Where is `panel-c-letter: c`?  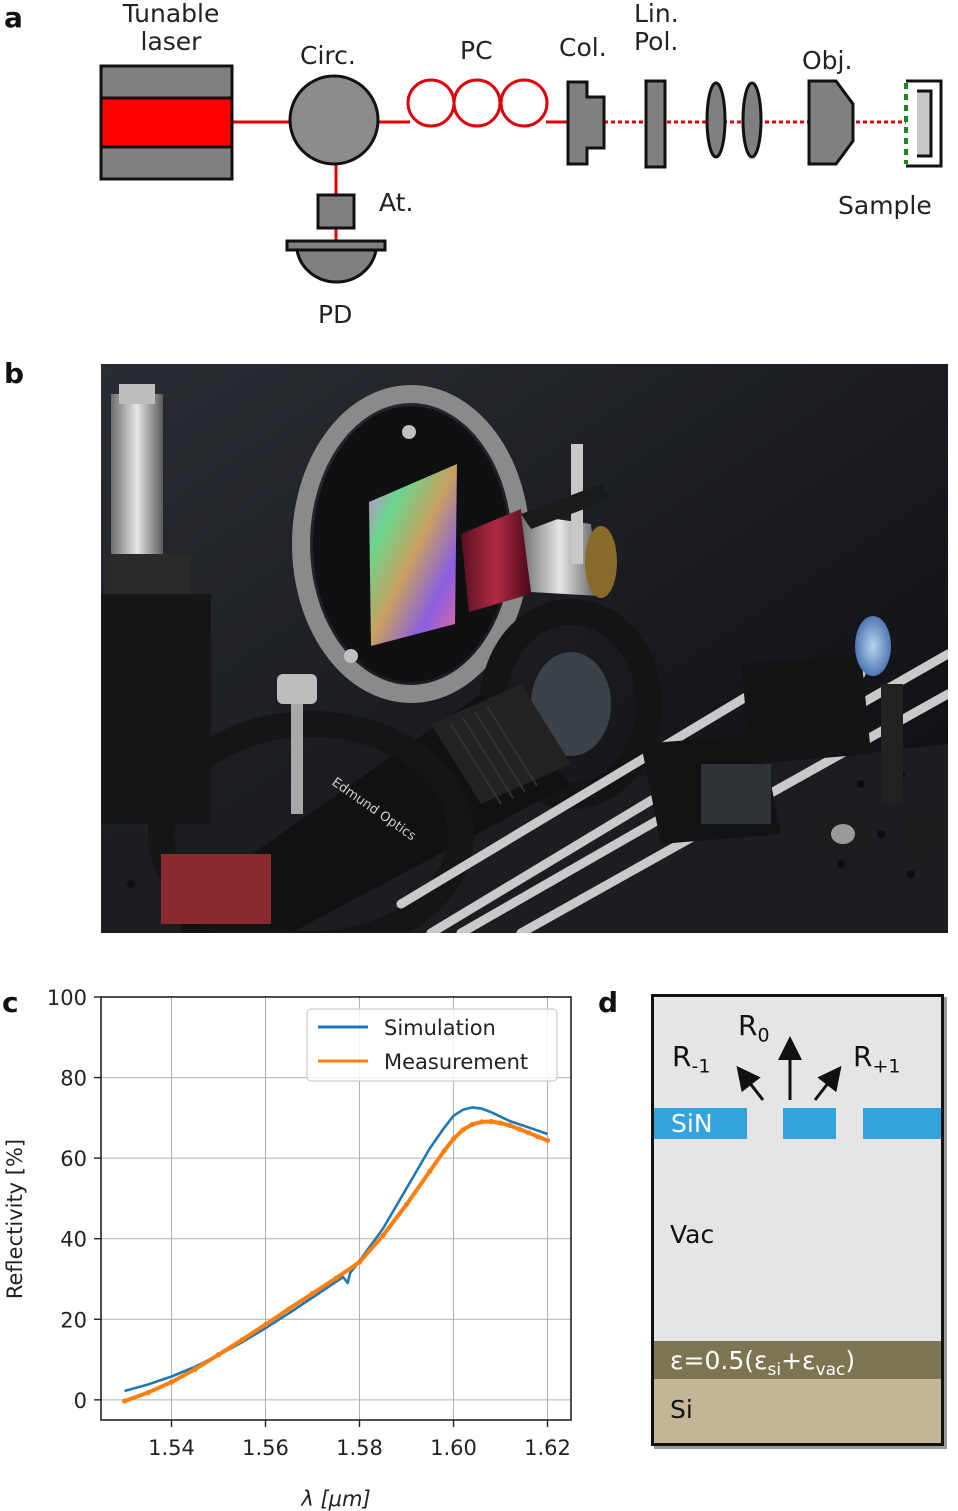 panel-c-letter: c is located at coordinates (10, 1002).